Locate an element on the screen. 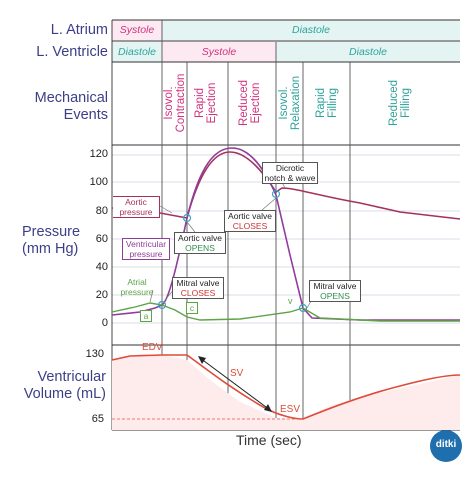 Image resolution: width=474 pixels, height=479 pixels. mechanical-row-label: Mechanical Events is located at coordinates (71, 106).